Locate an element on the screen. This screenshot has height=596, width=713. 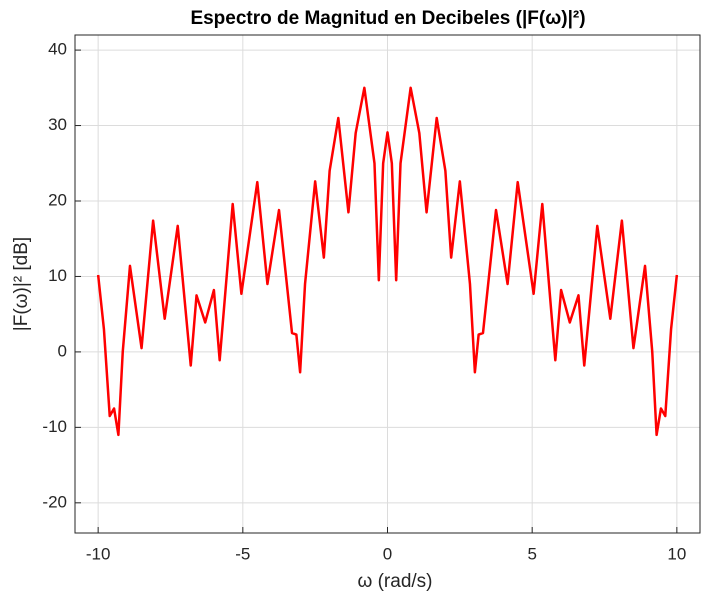
x-axis-label: ω (rad/s) is located at coordinates (394, 581).